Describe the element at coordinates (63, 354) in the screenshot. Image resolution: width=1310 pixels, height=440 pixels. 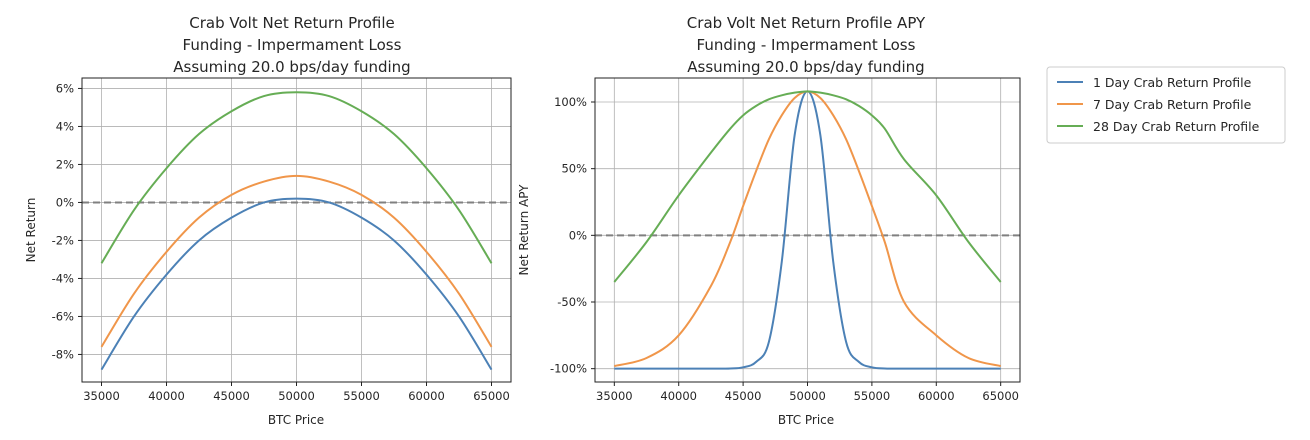
I see `y-tick-label: -8%` at that location.